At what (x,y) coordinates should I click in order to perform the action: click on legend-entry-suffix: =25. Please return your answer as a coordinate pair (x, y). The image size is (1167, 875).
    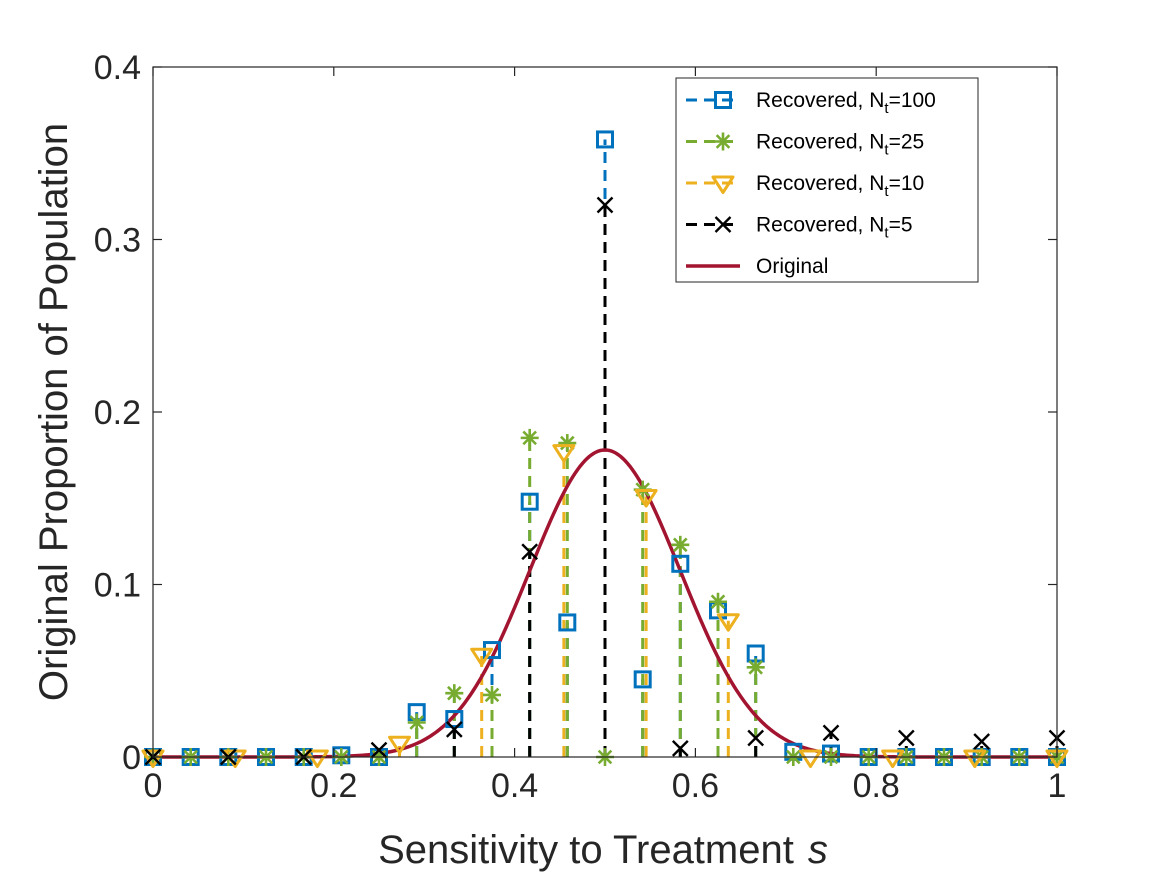
    Looking at the image, I should click on (907, 142).